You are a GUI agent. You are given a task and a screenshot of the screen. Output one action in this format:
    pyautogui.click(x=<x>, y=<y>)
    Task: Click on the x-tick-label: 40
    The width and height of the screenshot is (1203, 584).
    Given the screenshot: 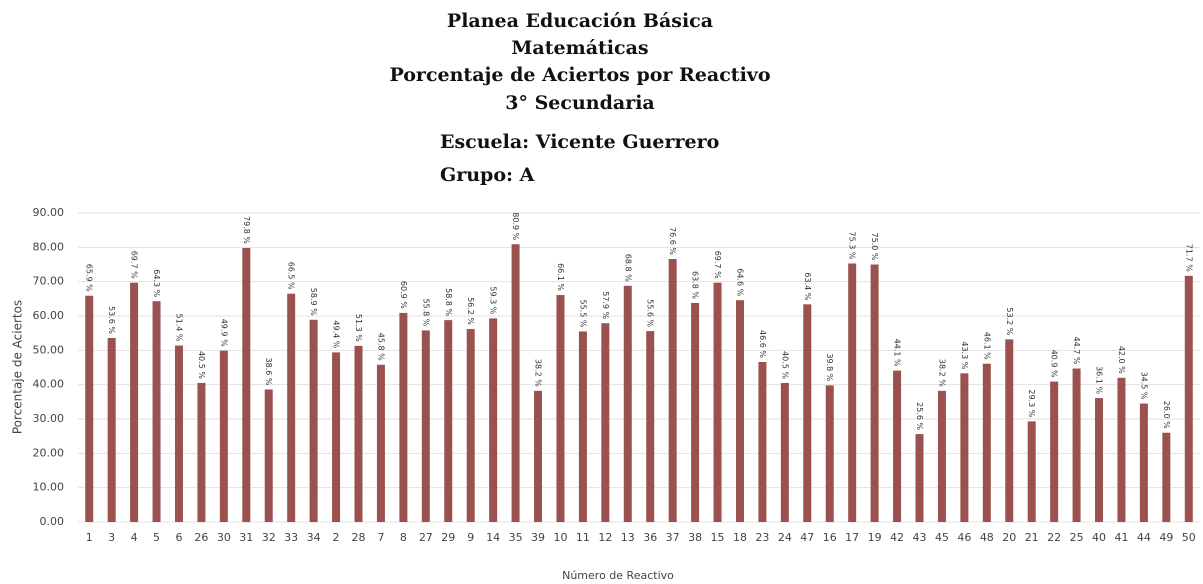 What is the action you would take?
    pyautogui.click(x=1099, y=537)
    